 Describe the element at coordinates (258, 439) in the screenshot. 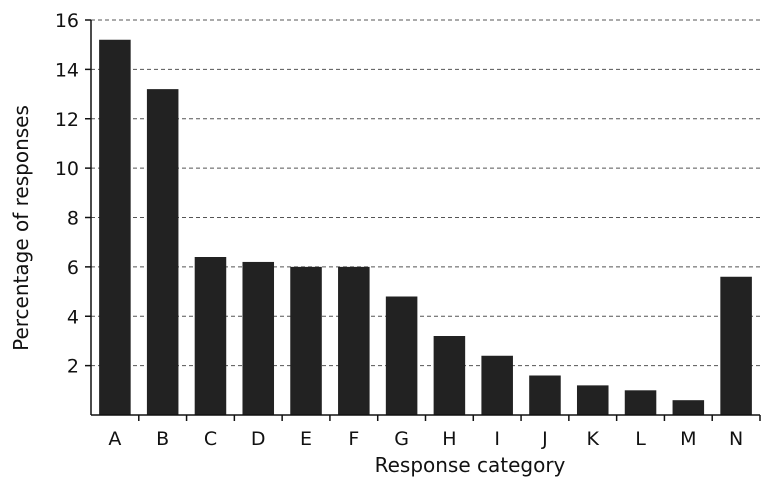

I see `x-tick-label: D` at that location.